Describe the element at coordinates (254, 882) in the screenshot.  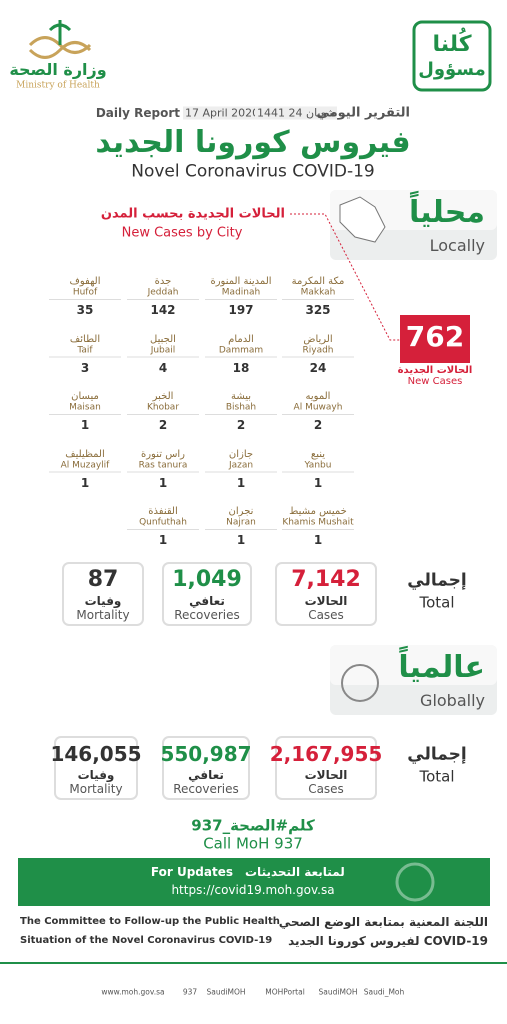
I see `updates-bar` at that location.